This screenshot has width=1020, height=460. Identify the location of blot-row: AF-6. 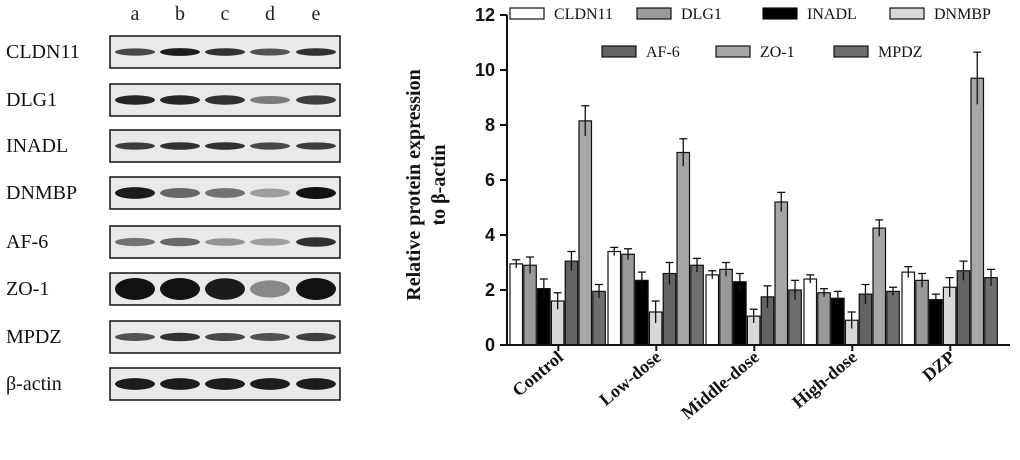
(173, 242).